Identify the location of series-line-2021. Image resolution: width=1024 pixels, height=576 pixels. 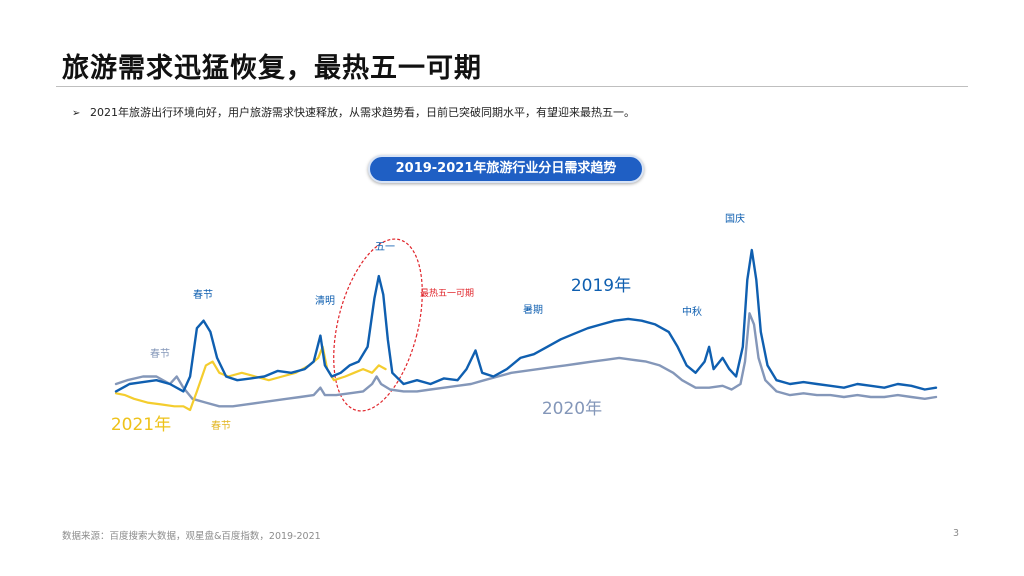
(250, 378).